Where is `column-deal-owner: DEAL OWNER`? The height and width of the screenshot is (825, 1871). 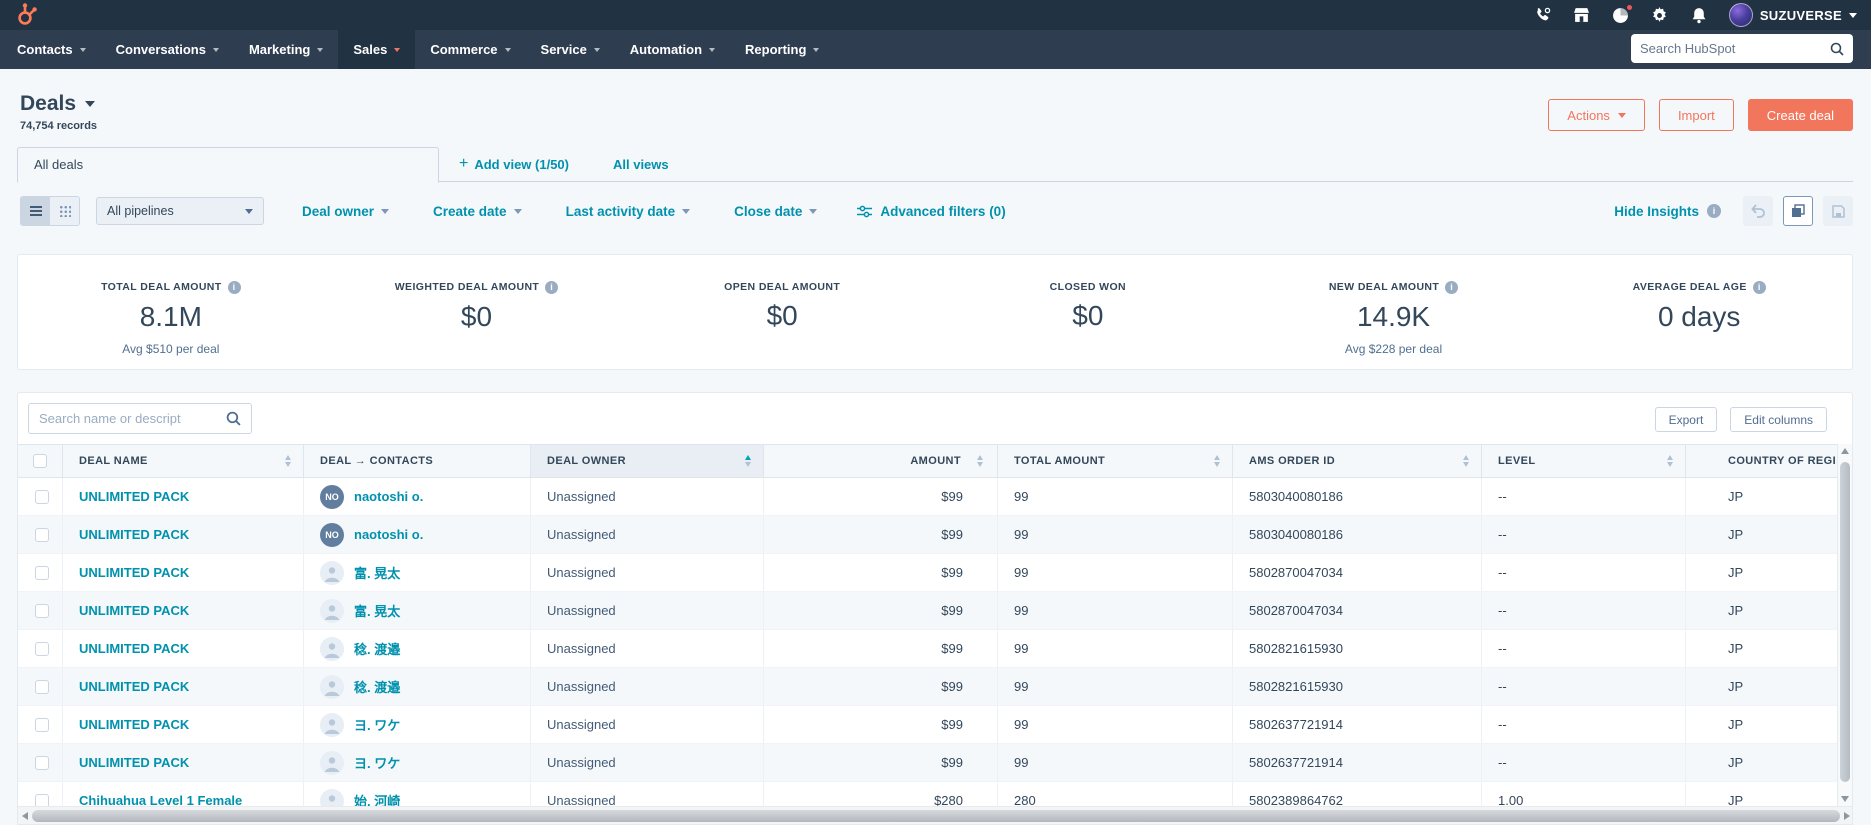
column-deal-owner: DEAL OWNER is located at coordinates (647, 461).